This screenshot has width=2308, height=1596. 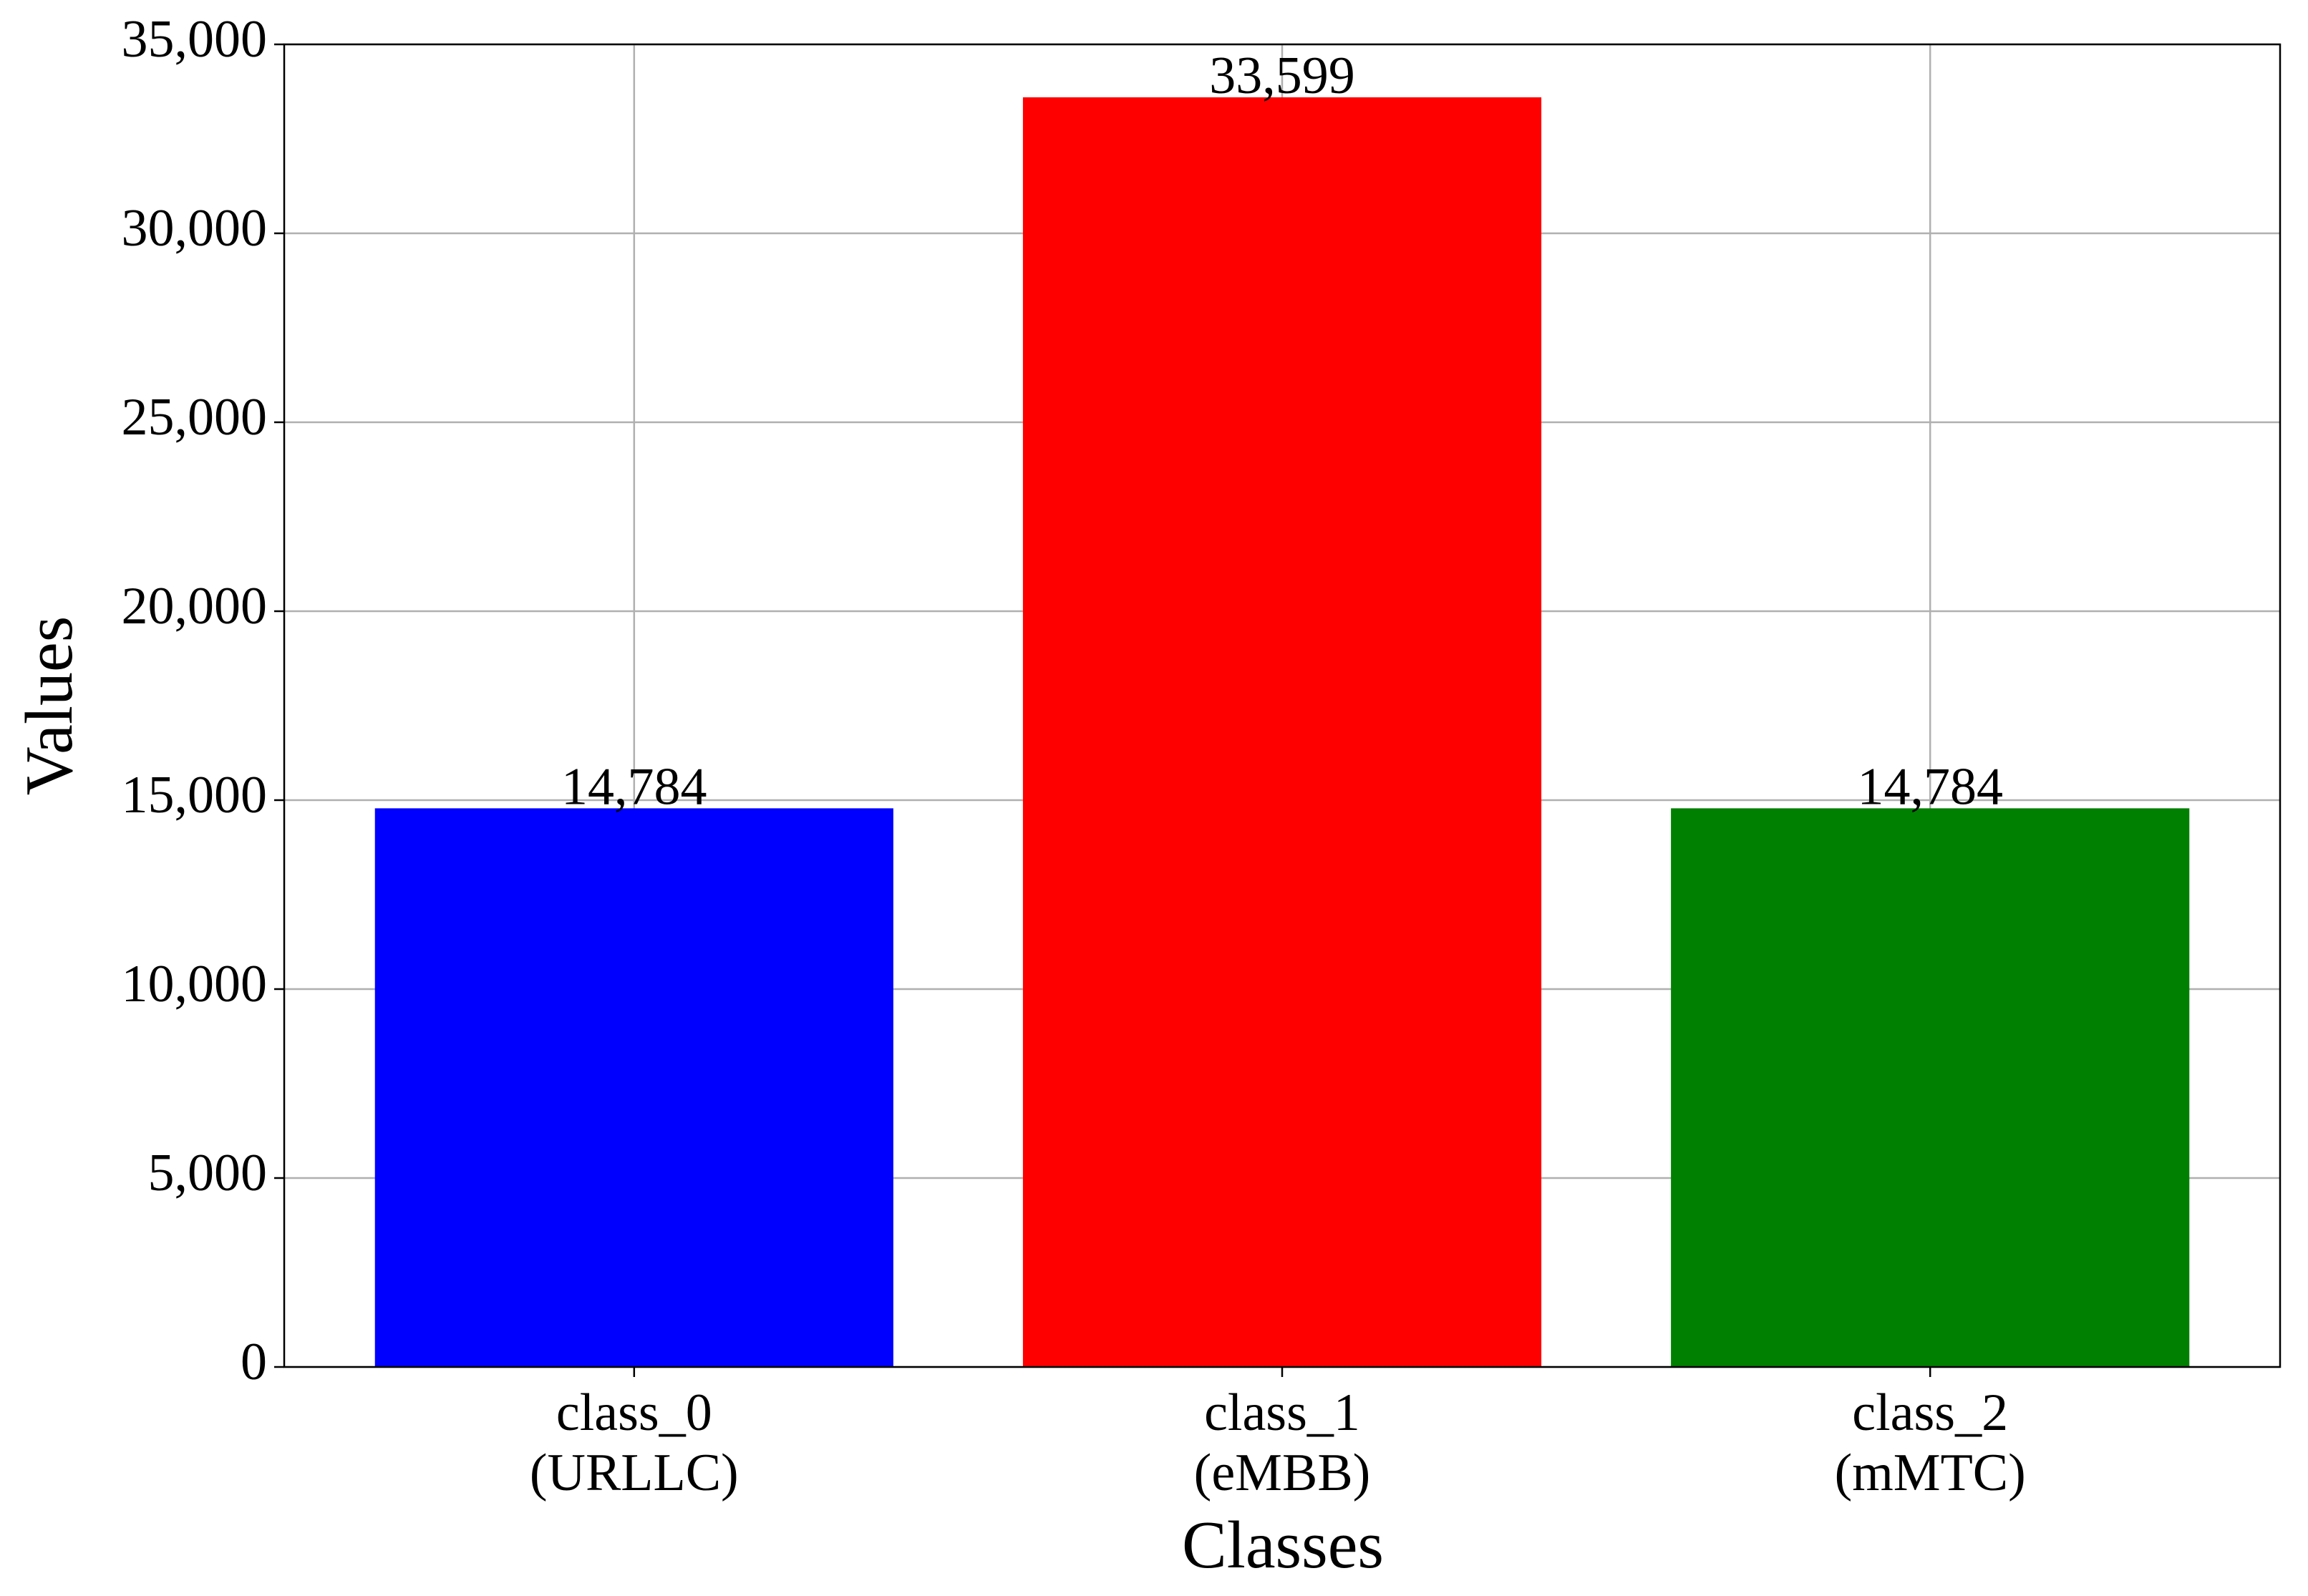 What do you see at coordinates (195, 606) in the screenshot?
I see `y-tick-label: 20,000` at bounding box center [195, 606].